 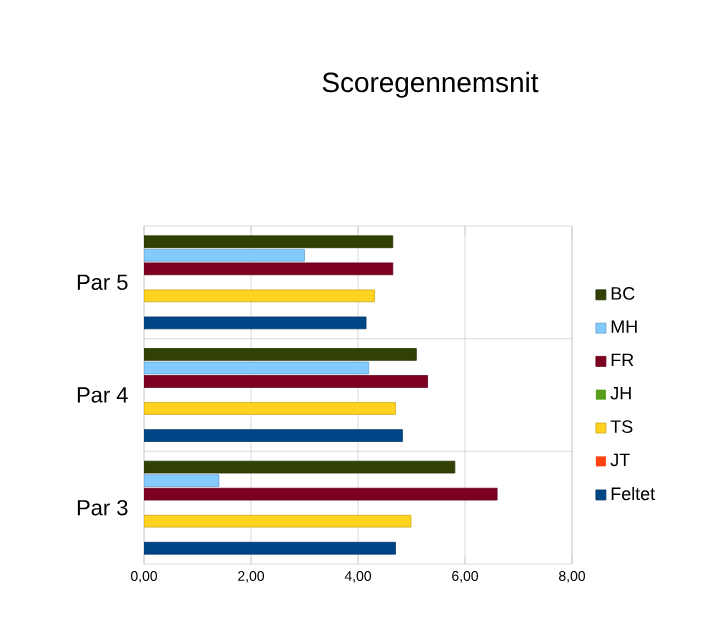 I want to click on chart-title: Scoregennemsnit, so click(x=430, y=84).